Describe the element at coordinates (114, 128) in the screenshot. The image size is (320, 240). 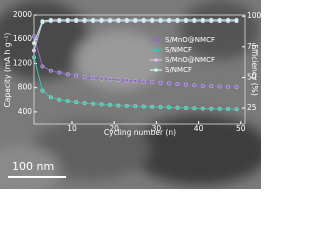
I see `x-tick-label: 20` at that location.